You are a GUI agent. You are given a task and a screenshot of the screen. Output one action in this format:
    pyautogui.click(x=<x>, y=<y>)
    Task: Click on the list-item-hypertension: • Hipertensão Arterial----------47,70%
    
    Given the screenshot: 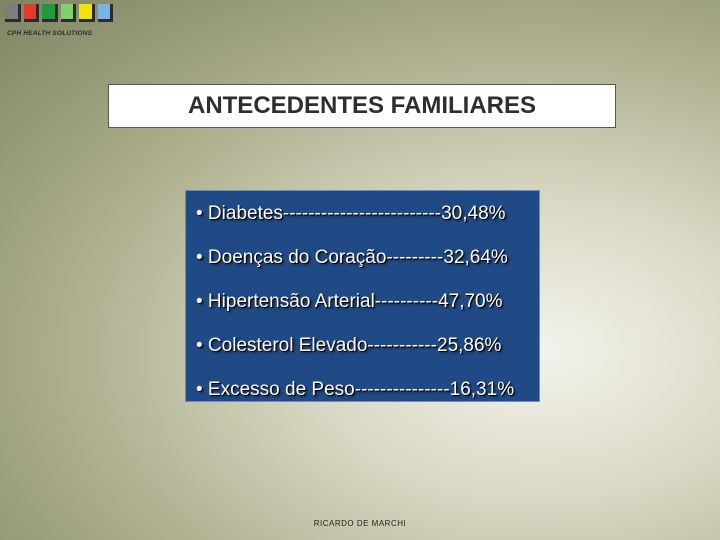 What is the action you would take?
    pyautogui.click(x=349, y=301)
    